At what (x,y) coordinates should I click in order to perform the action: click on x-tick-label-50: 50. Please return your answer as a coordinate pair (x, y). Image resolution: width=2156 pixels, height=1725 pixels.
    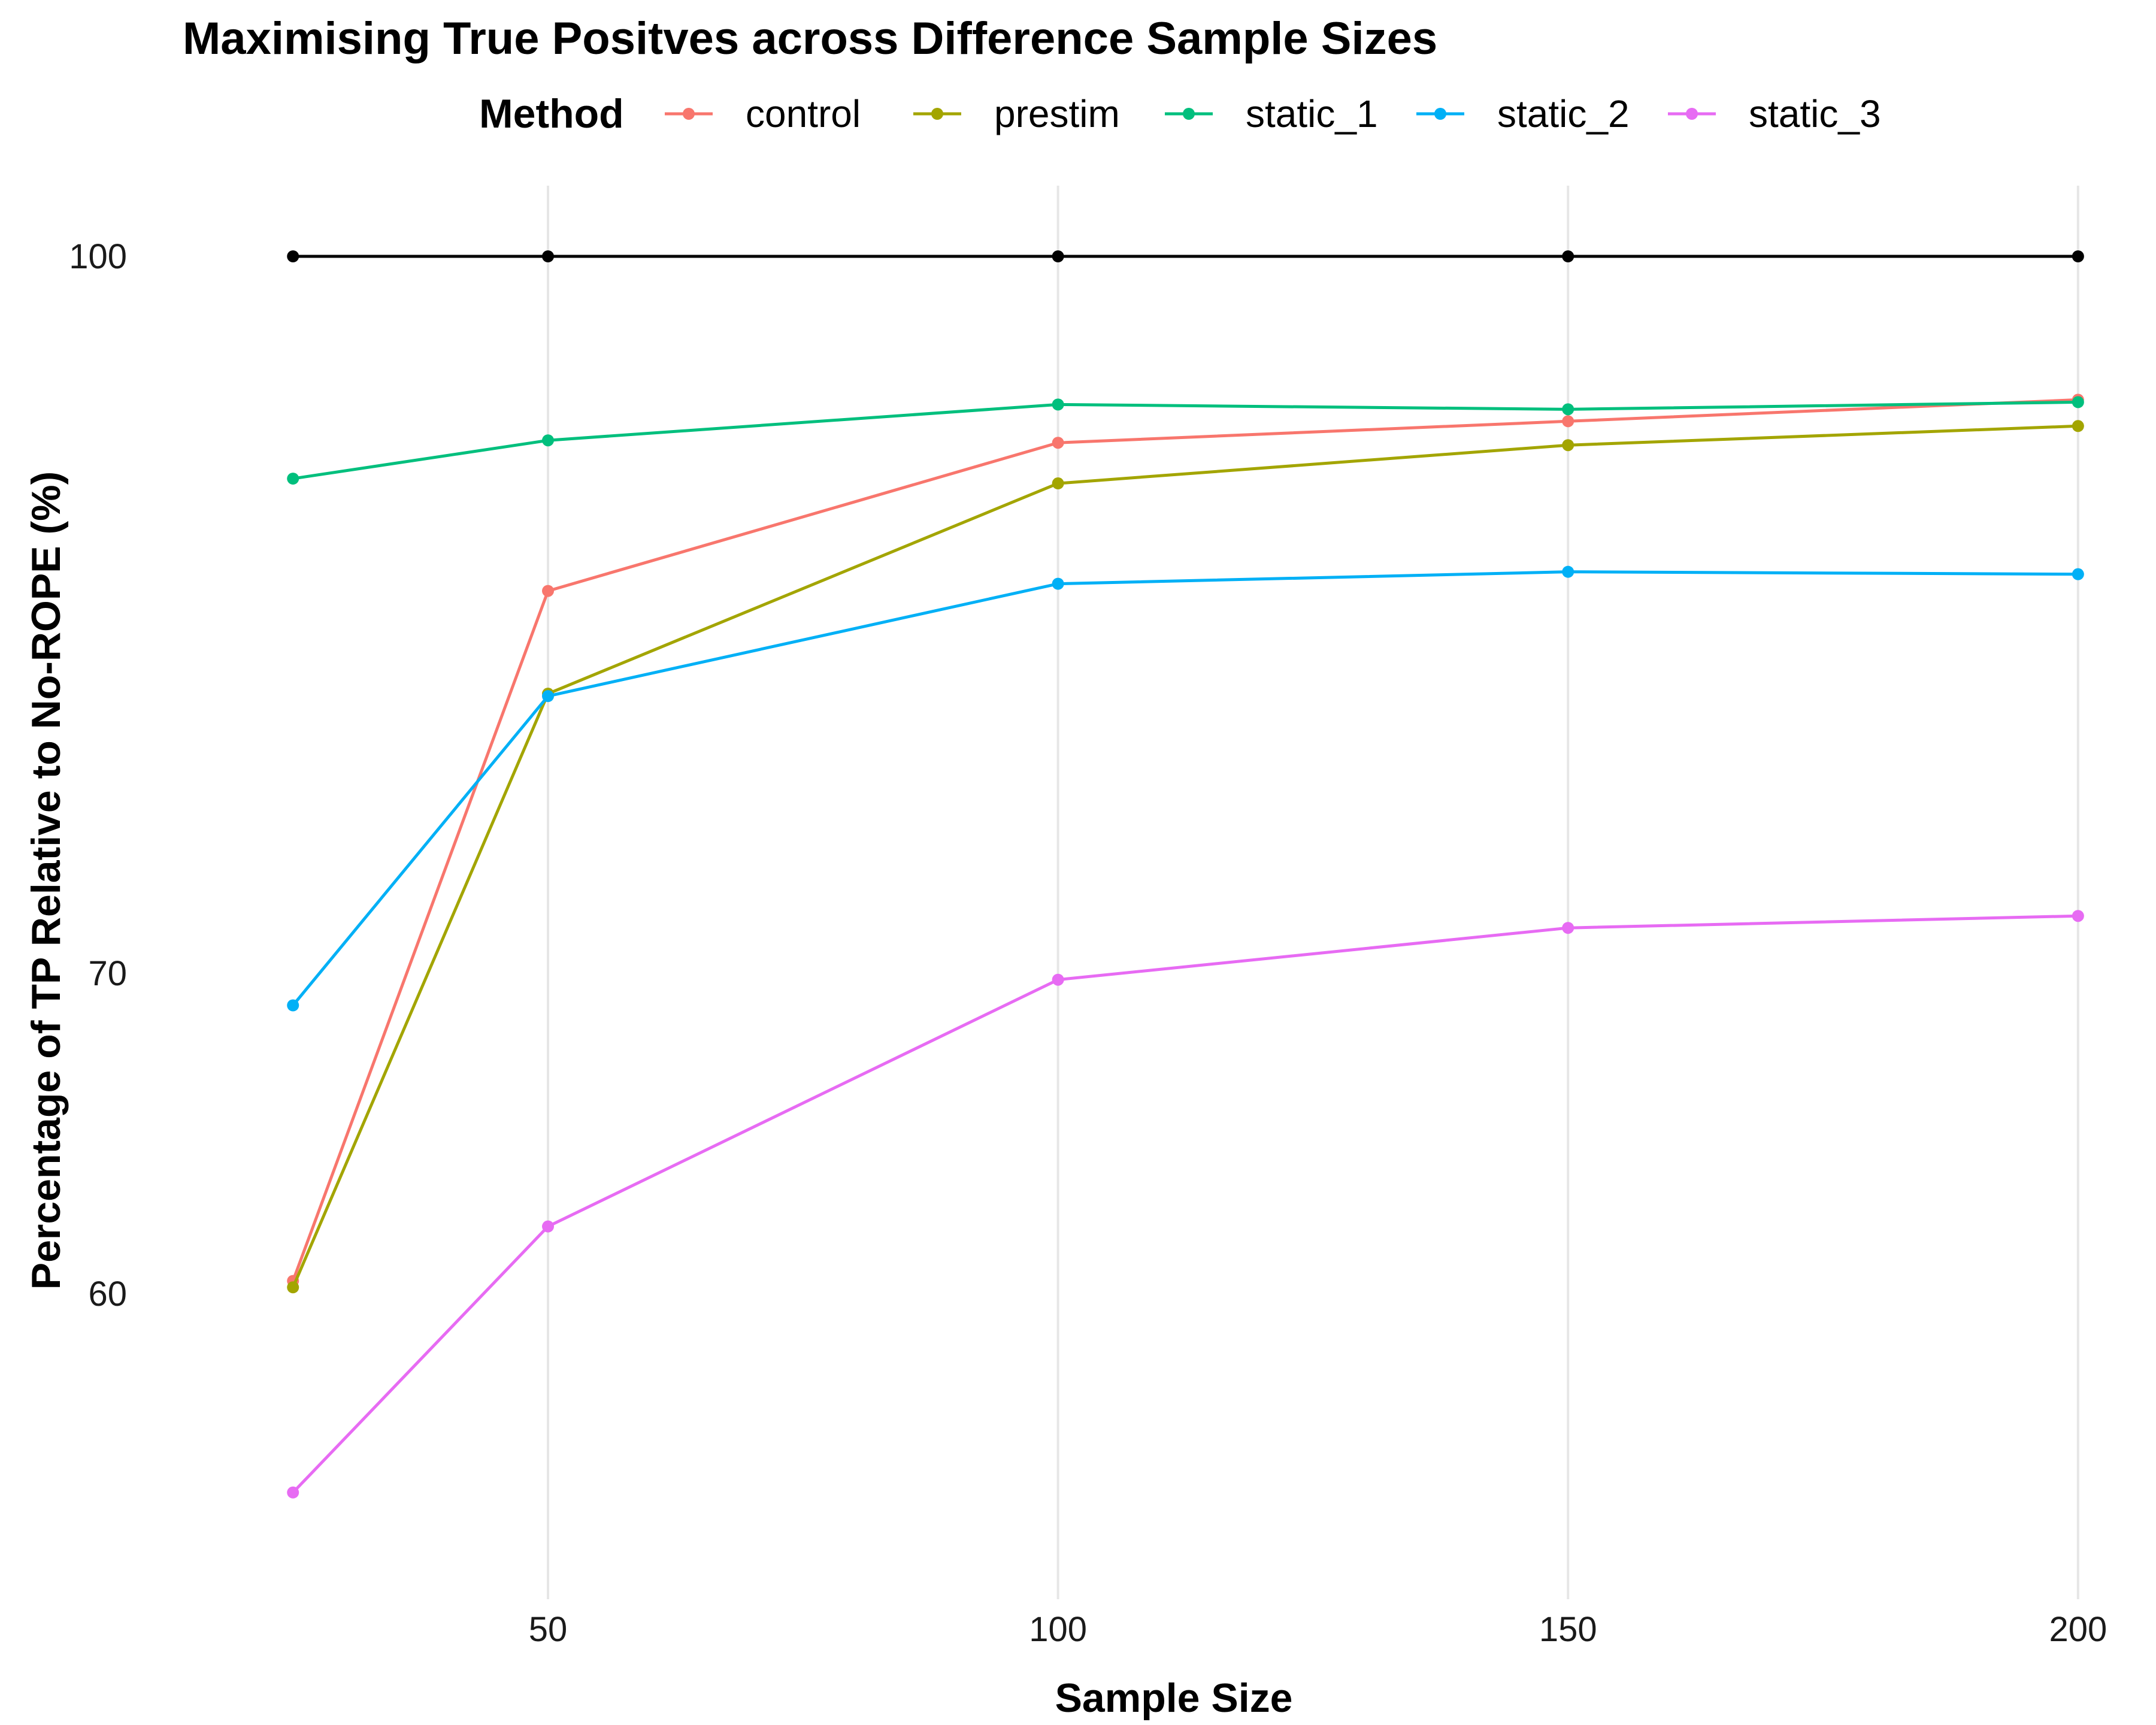
    Looking at the image, I should click on (549, 1629).